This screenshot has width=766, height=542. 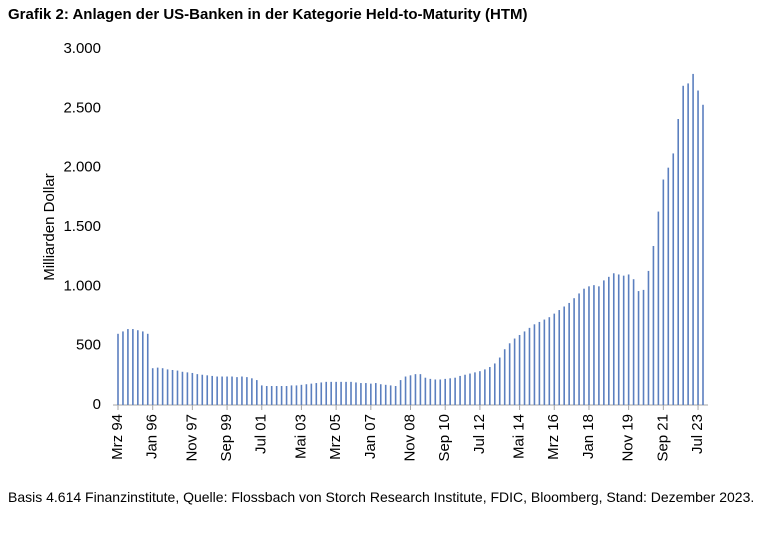 What do you see at coordinates (335, 437) in the screenshot?
I see `x-tick-label: Mrz 05` at bounding box center [335, 437].